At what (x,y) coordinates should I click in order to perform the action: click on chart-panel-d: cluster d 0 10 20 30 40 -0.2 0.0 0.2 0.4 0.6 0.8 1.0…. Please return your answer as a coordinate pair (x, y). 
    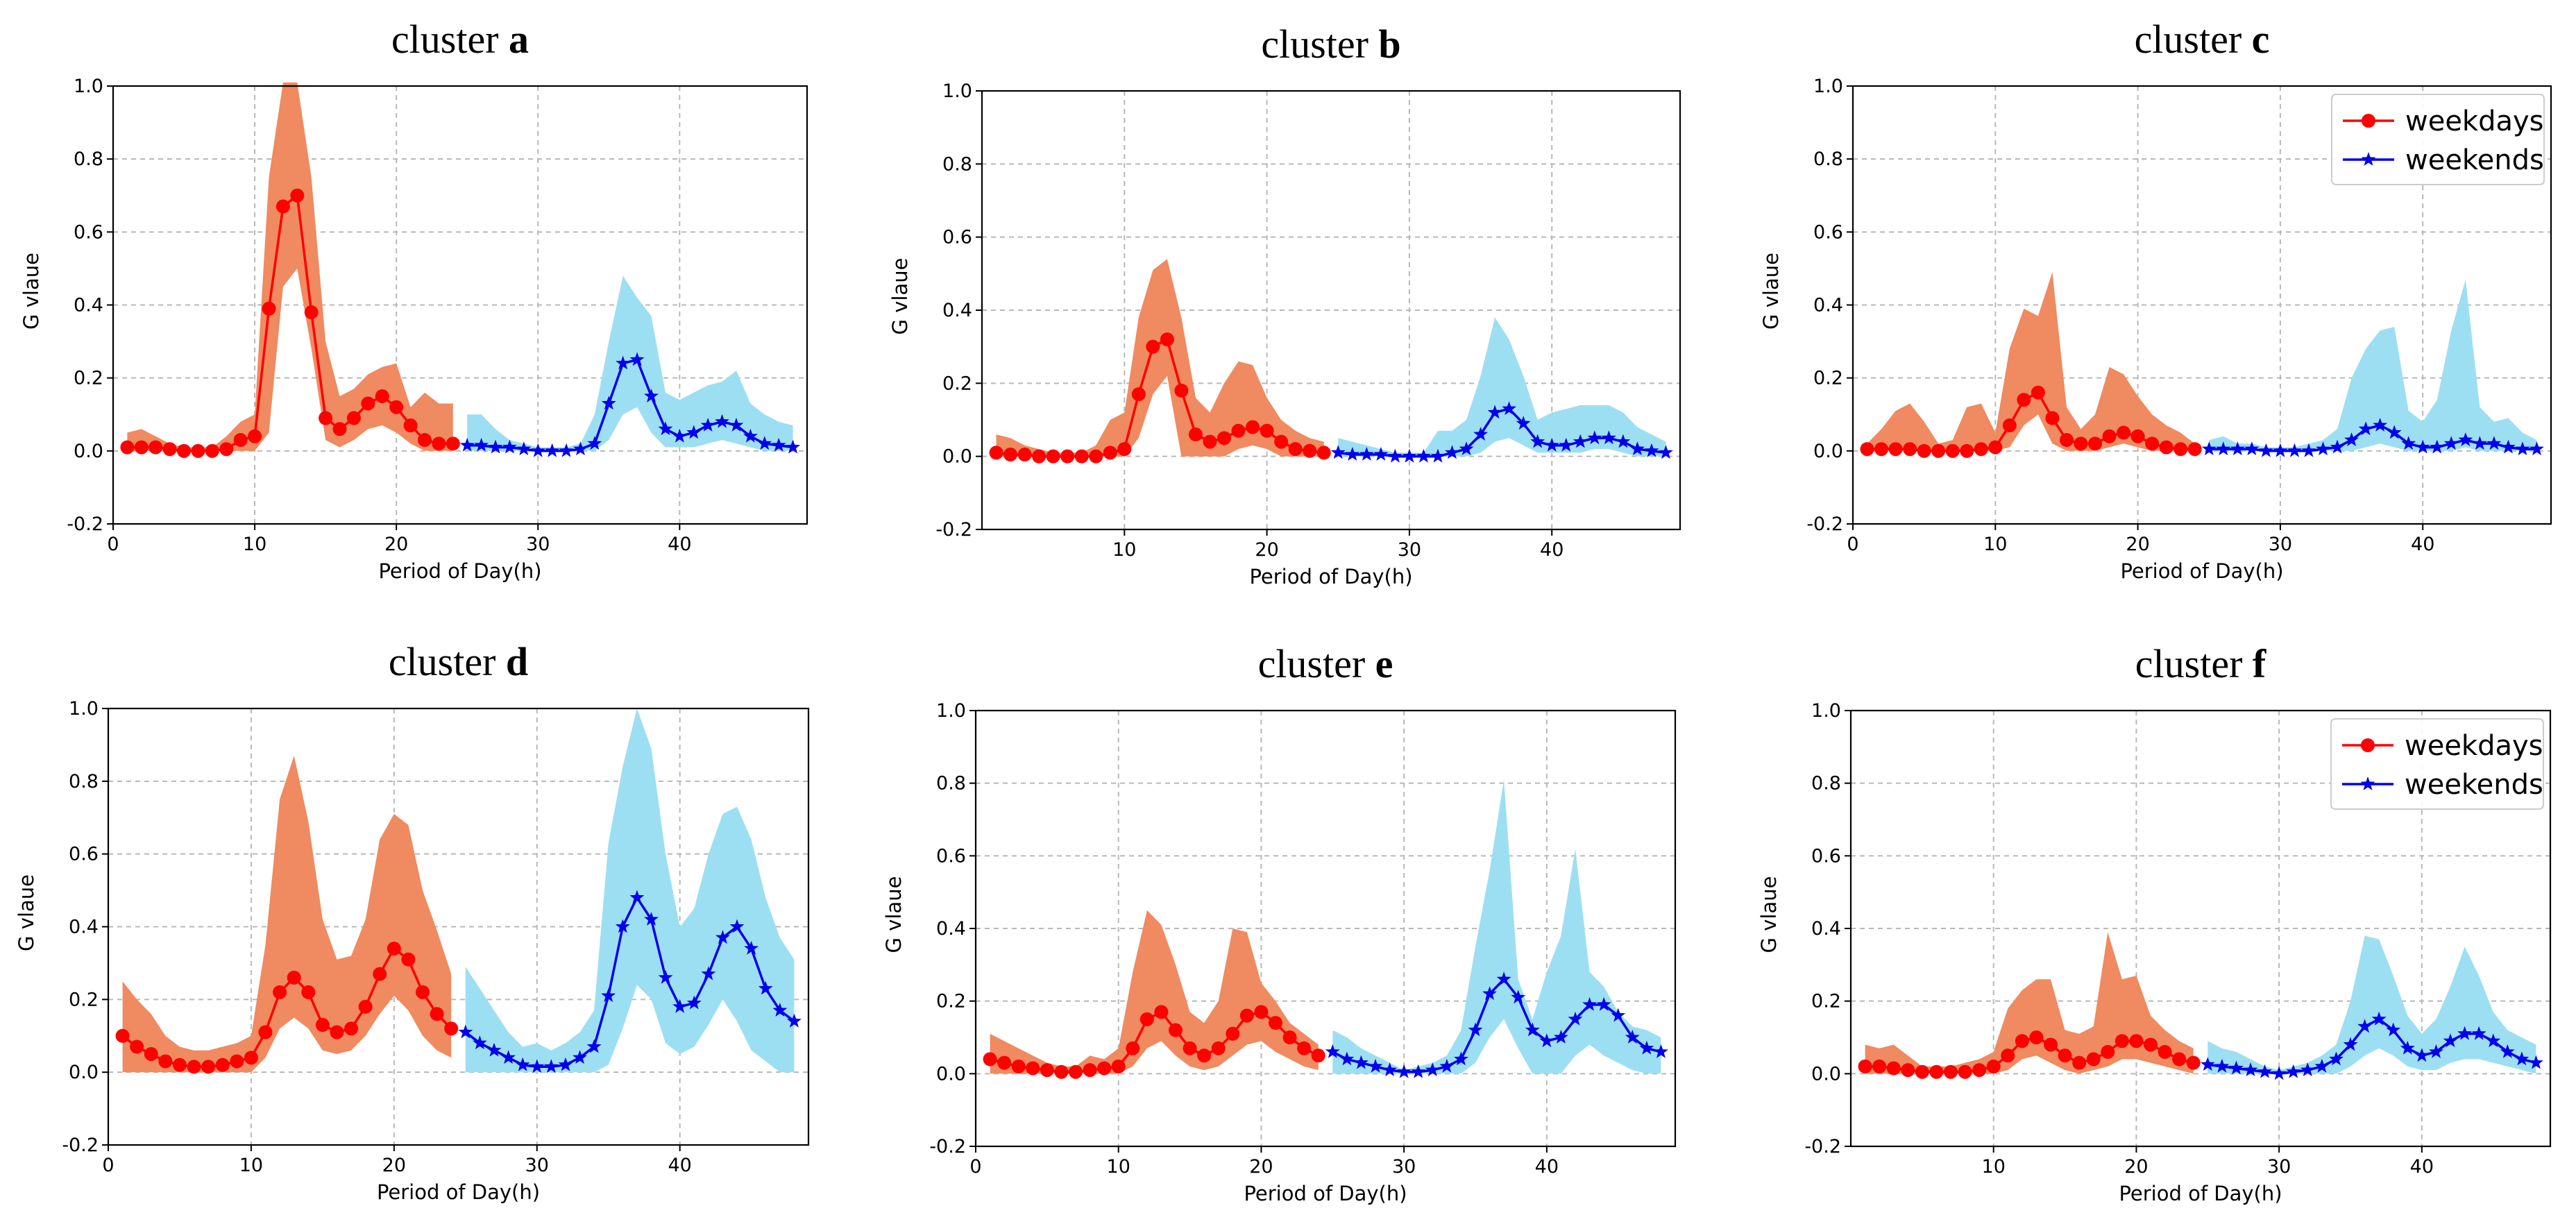
    Looking at the image, I should click on (413, 921).